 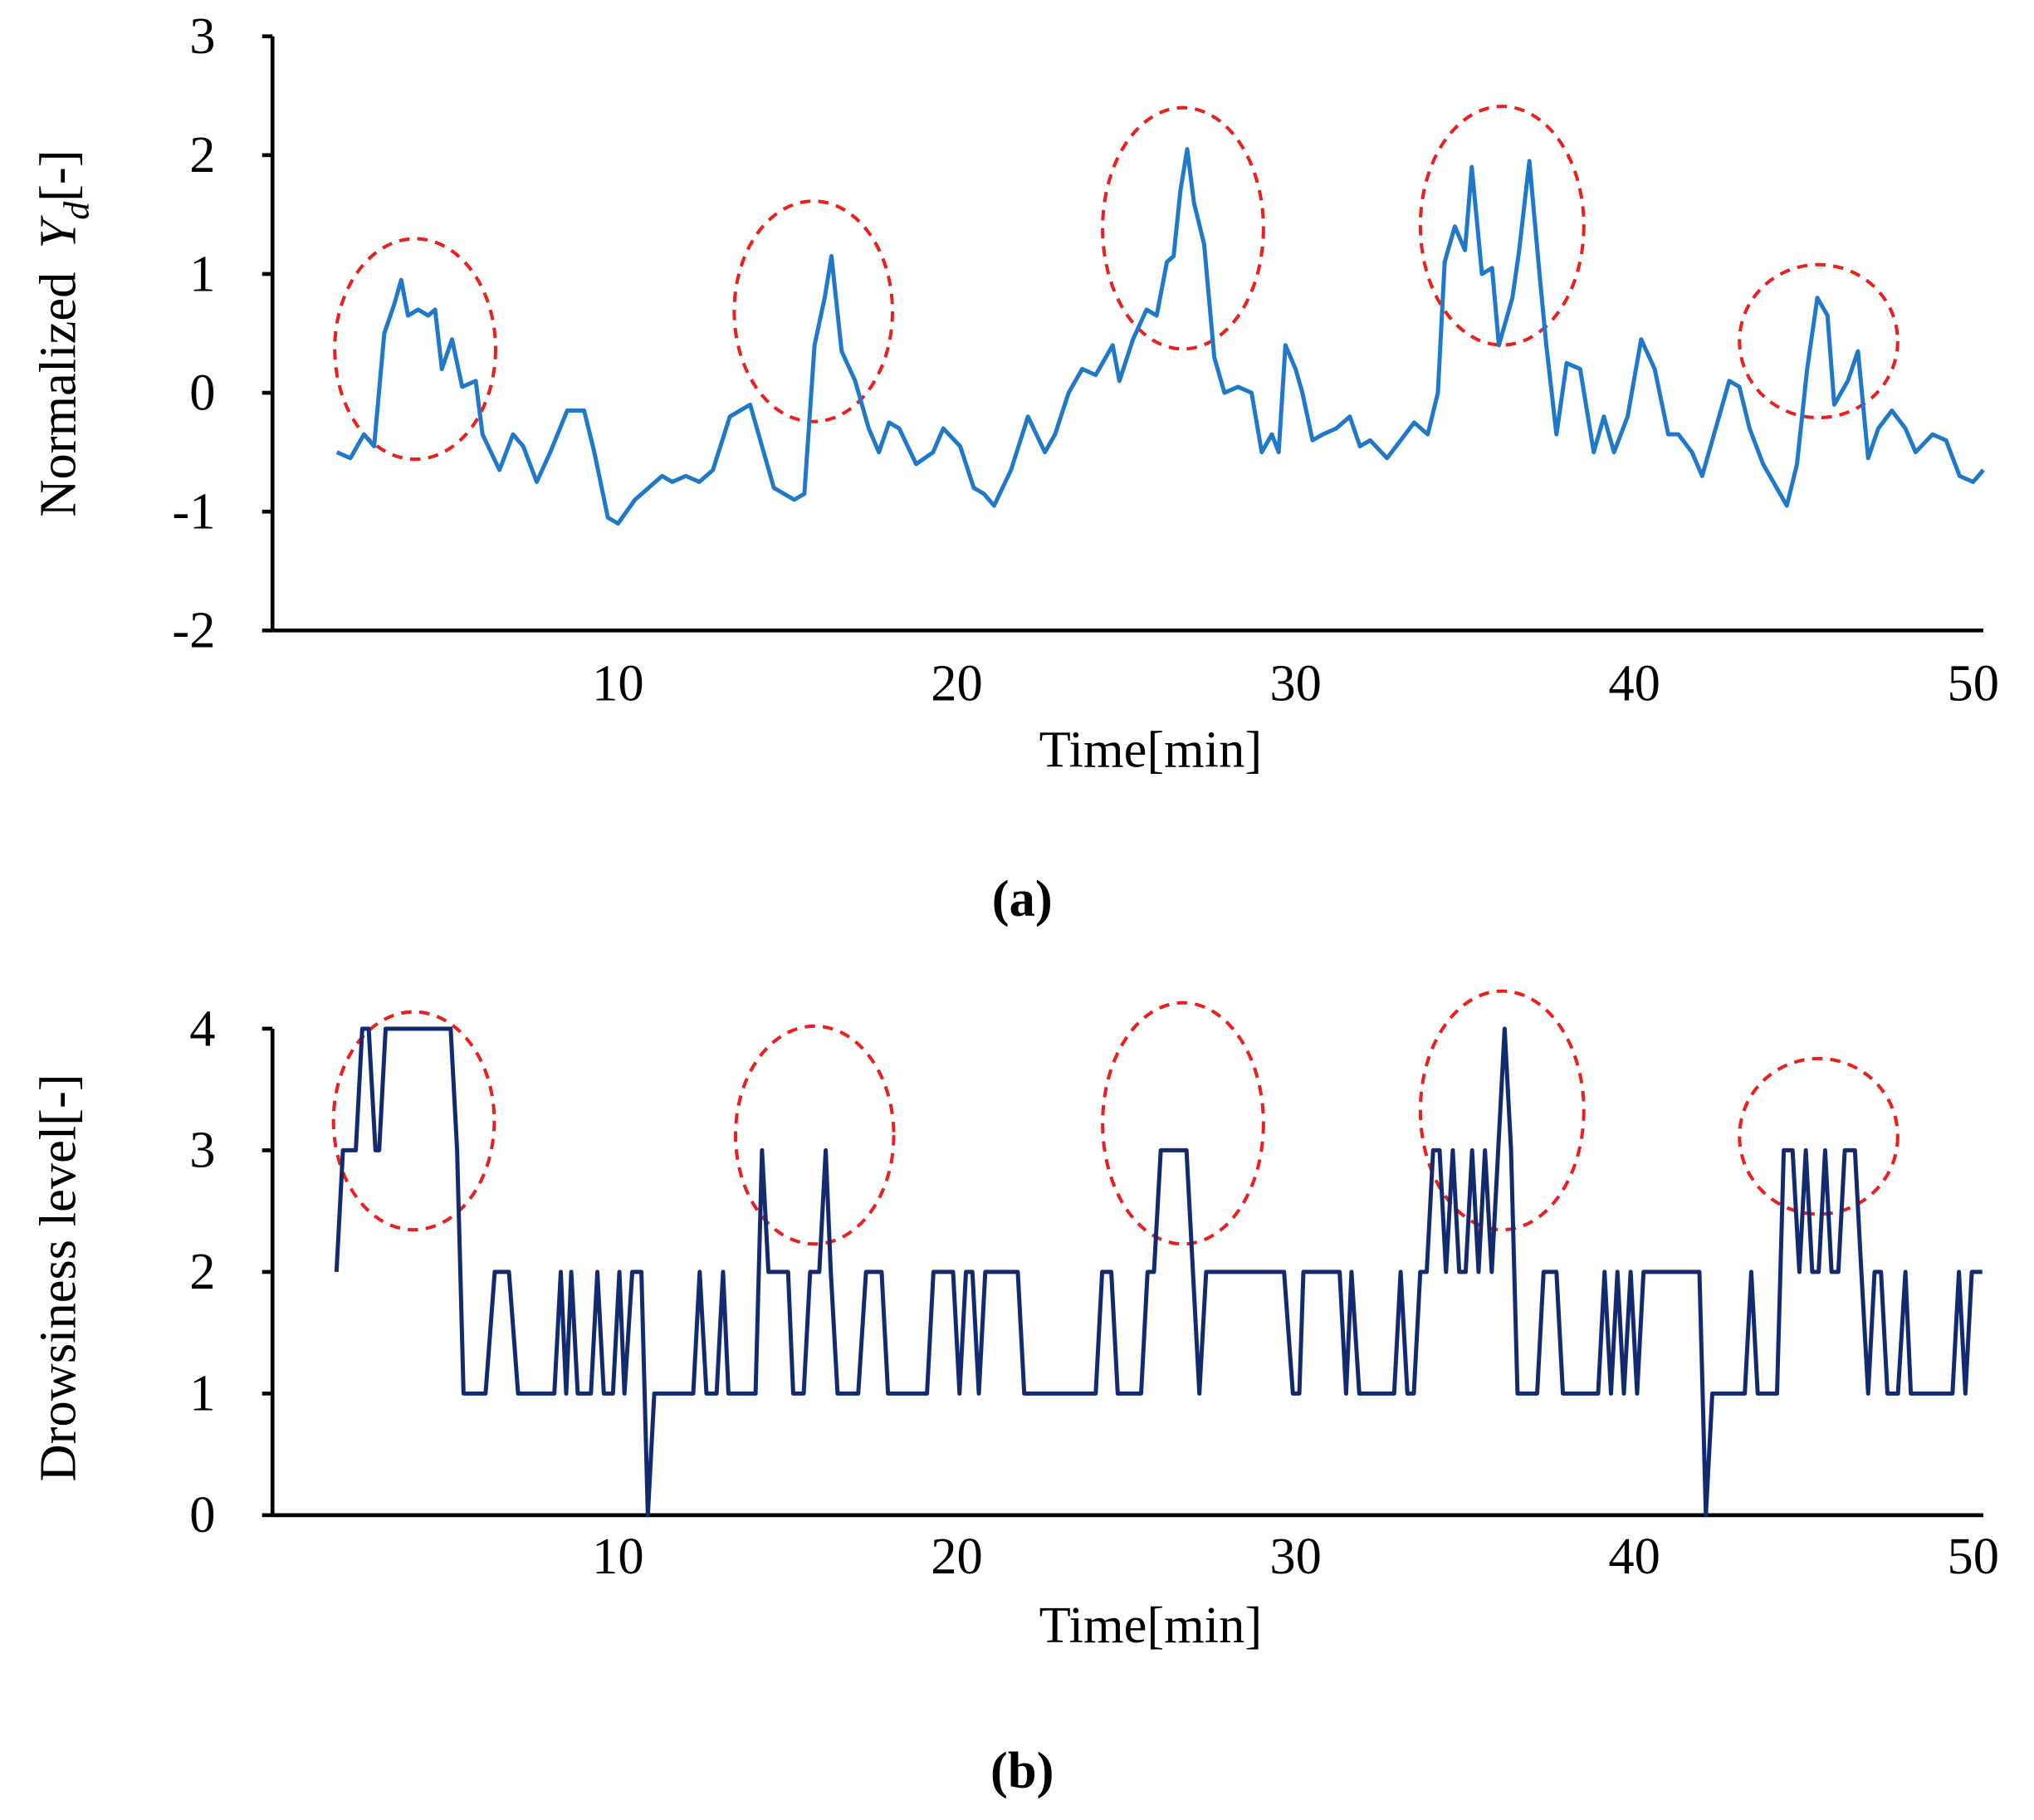 I want to click on y-axis-label-part: Drowsiness level[-], so click(x=58, y=1277).